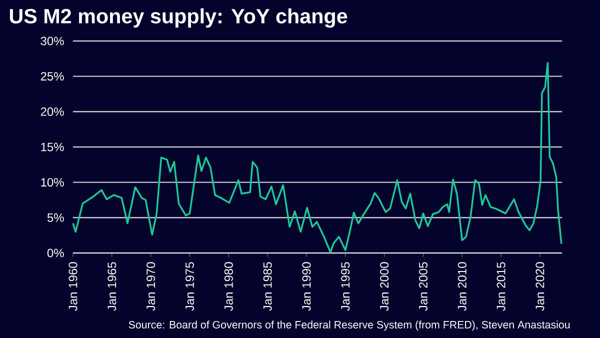 This screenshot has width=600, height=338. What do you see at coordinates (112, 286) in the screenshot?
I see `x-tick-label: Jan 1965` at bounding box center [112, 286].